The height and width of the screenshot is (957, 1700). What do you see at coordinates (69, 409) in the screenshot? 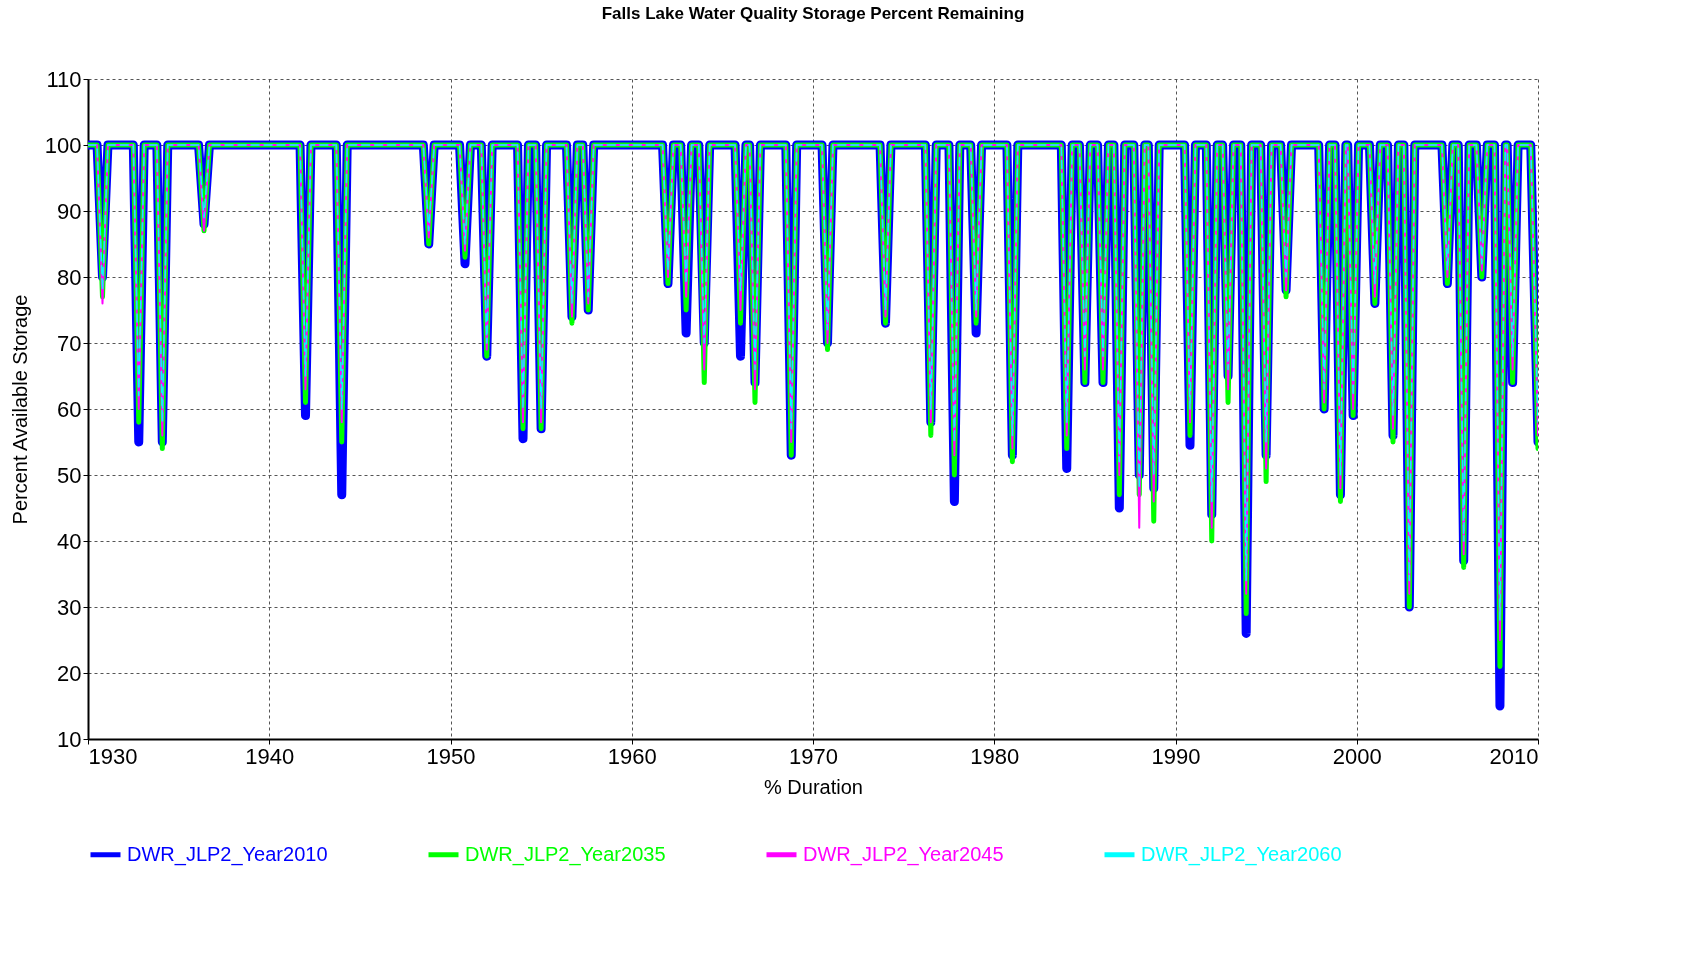
I see `y-tick-label: 60` at bounding box center [69, 409].